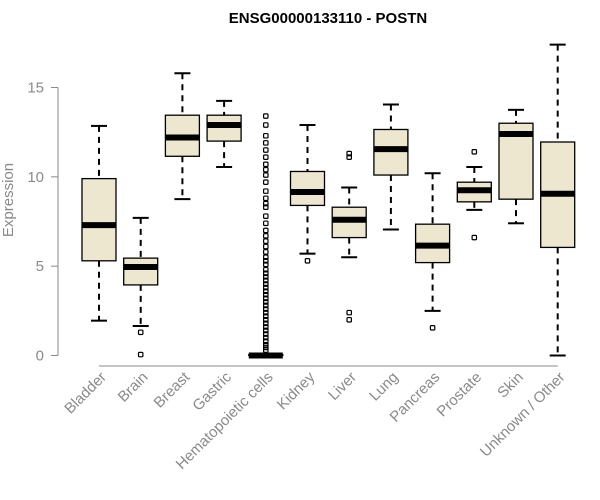  What do you see at coordinates (384, 387) in the screenshot?
I see `x-tick-label: Lung` at bounding box center [384, 387].